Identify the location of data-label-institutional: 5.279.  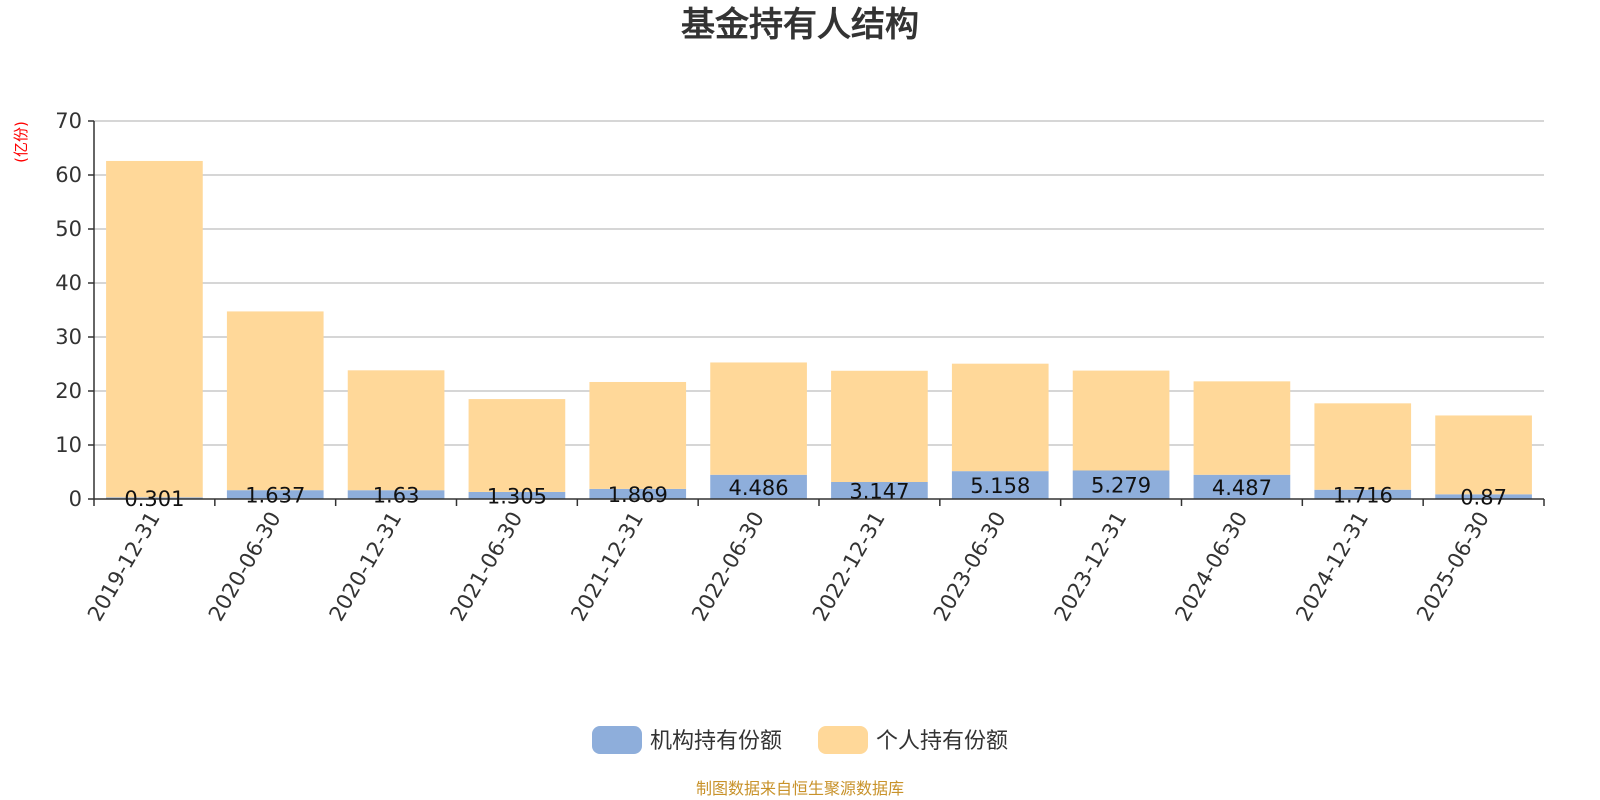
(1121, 486).